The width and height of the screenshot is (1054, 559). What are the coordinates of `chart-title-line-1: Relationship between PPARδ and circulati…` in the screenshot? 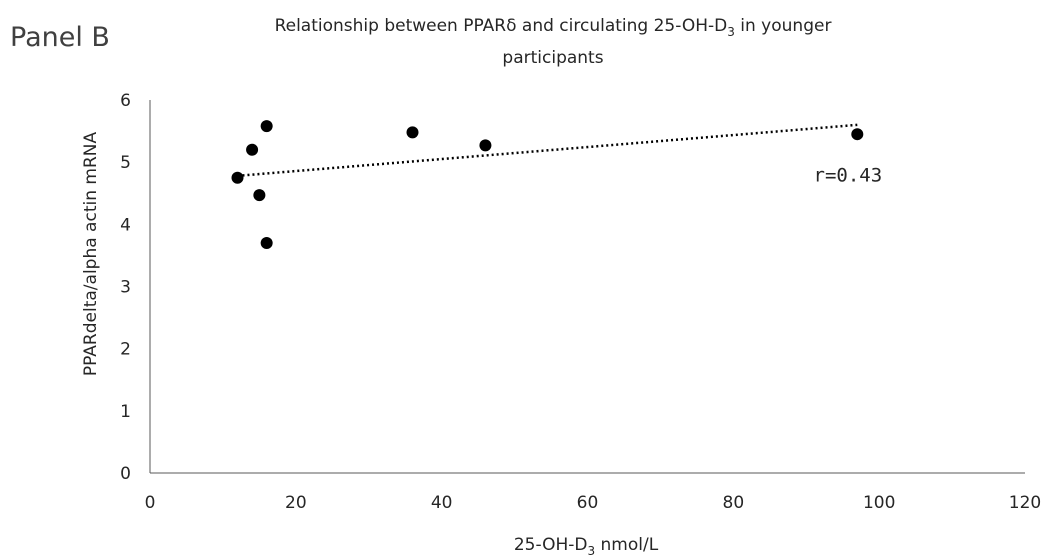 It's located at (553, 27).